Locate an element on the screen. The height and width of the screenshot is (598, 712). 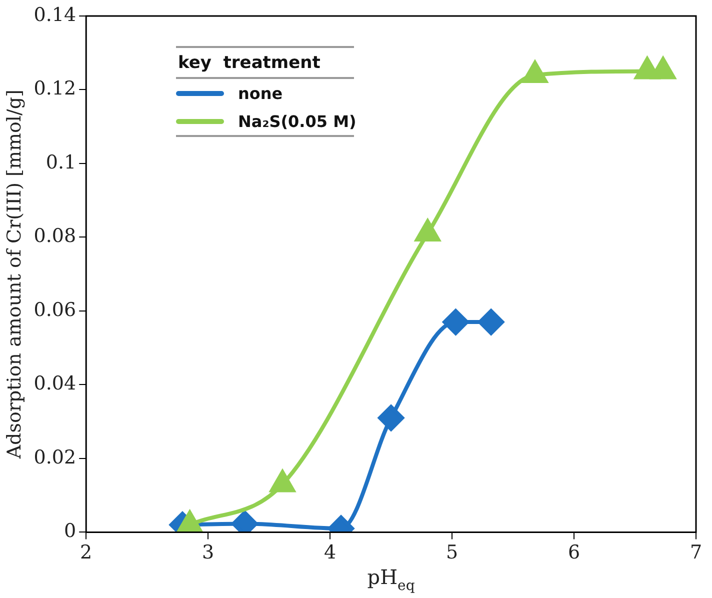
x-tick-label: 7 is located at coordinates (696, 553).